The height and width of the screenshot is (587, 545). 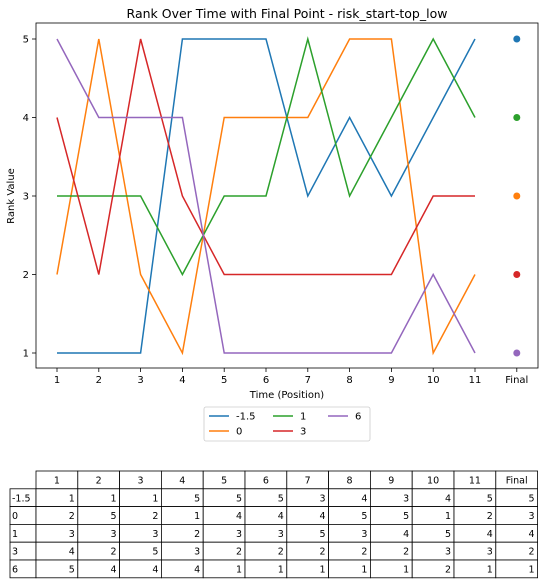 What do you see at coordinates (15, 534) in the screenshot?
I see `table-row-label: 1` at bounding box center [15, 534].